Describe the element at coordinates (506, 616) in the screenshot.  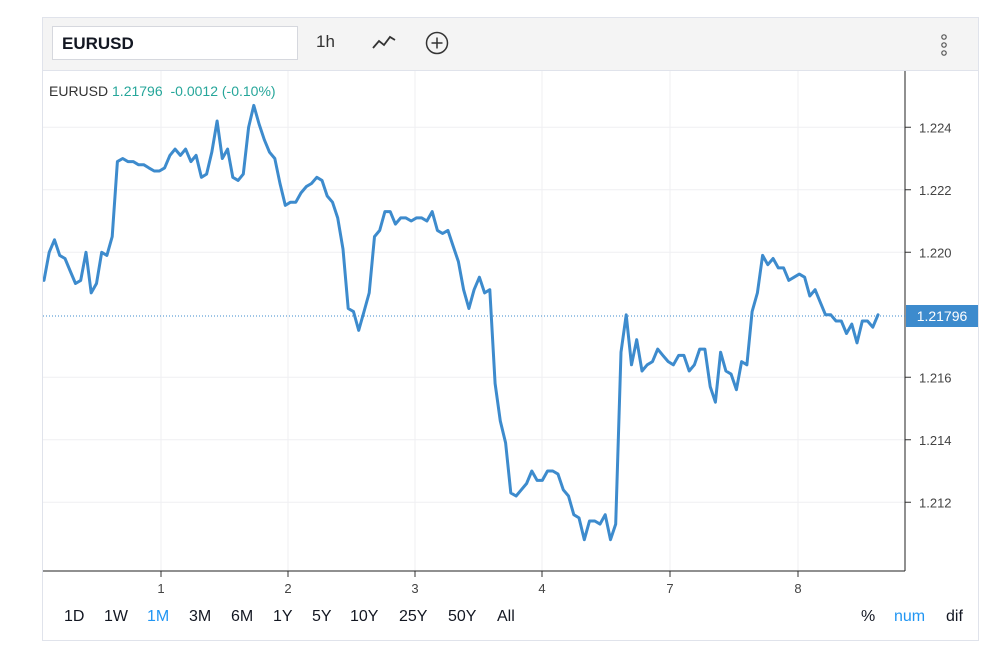
I see `range-all: All` at that location.